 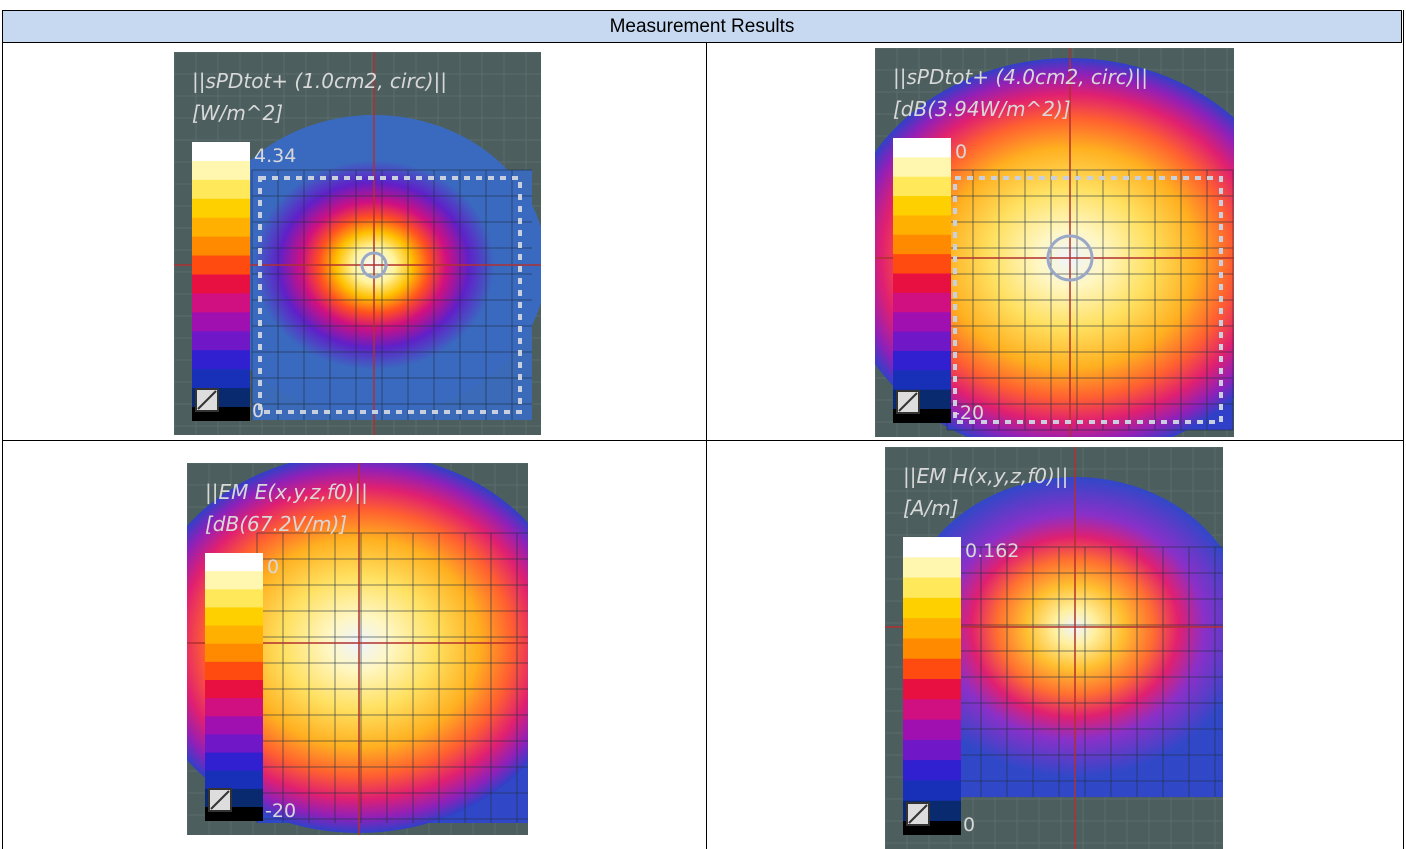 What do you see at coordinates (931, 508) in the screenshot?
I see `panel-unit: [A/m]` at bounding box center [931, 508].